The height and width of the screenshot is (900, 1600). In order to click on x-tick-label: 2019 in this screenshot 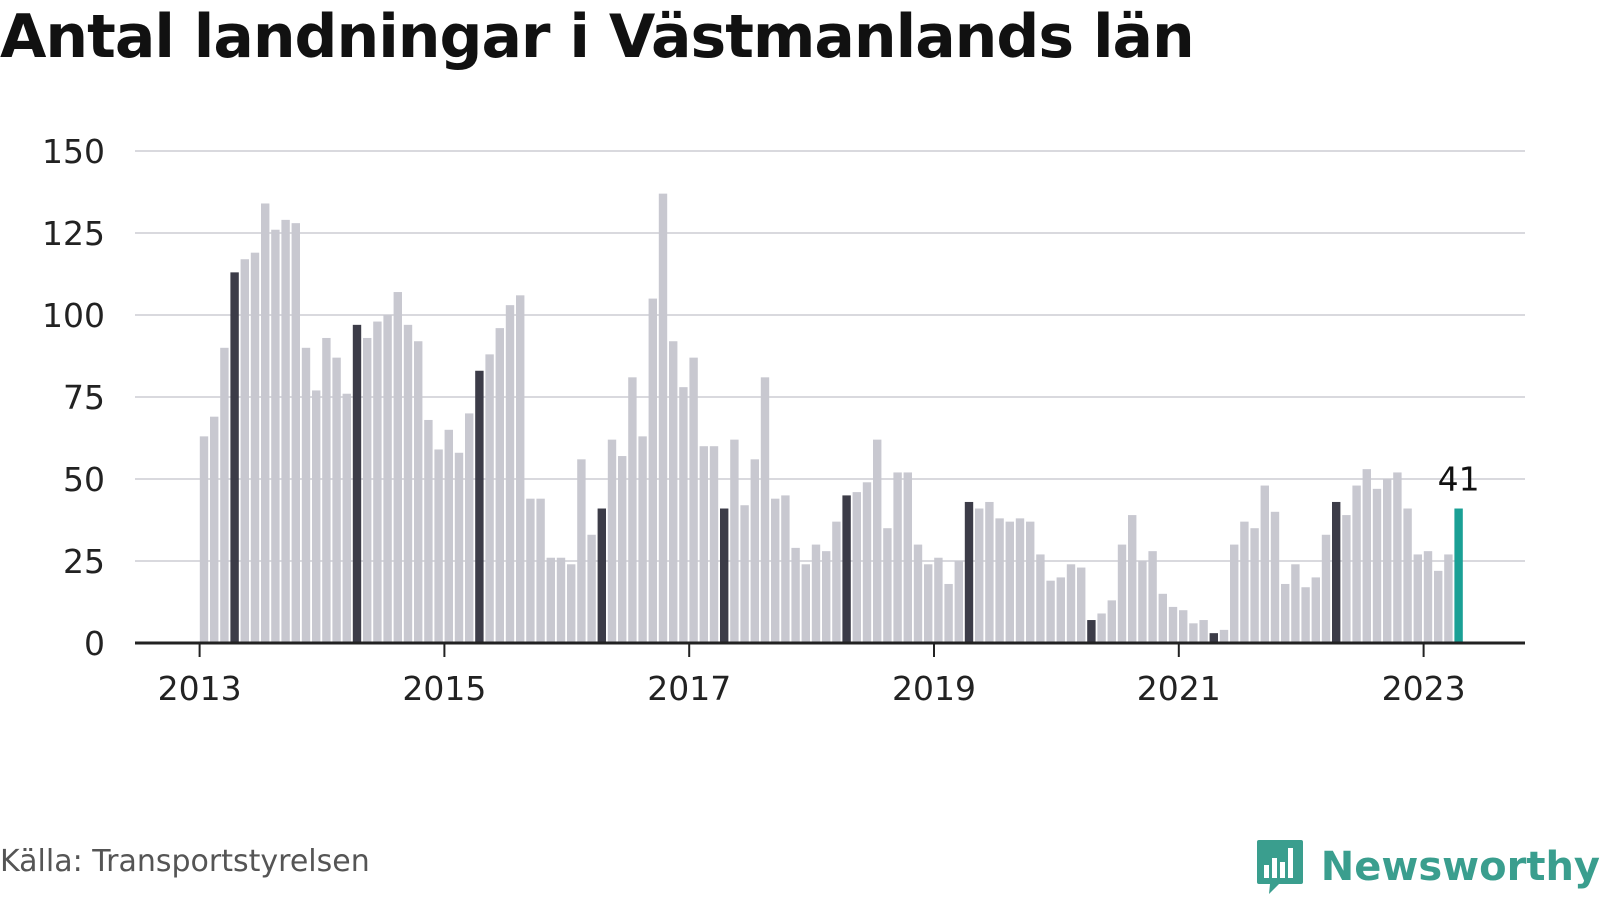, I will do `click(934, 688)`.